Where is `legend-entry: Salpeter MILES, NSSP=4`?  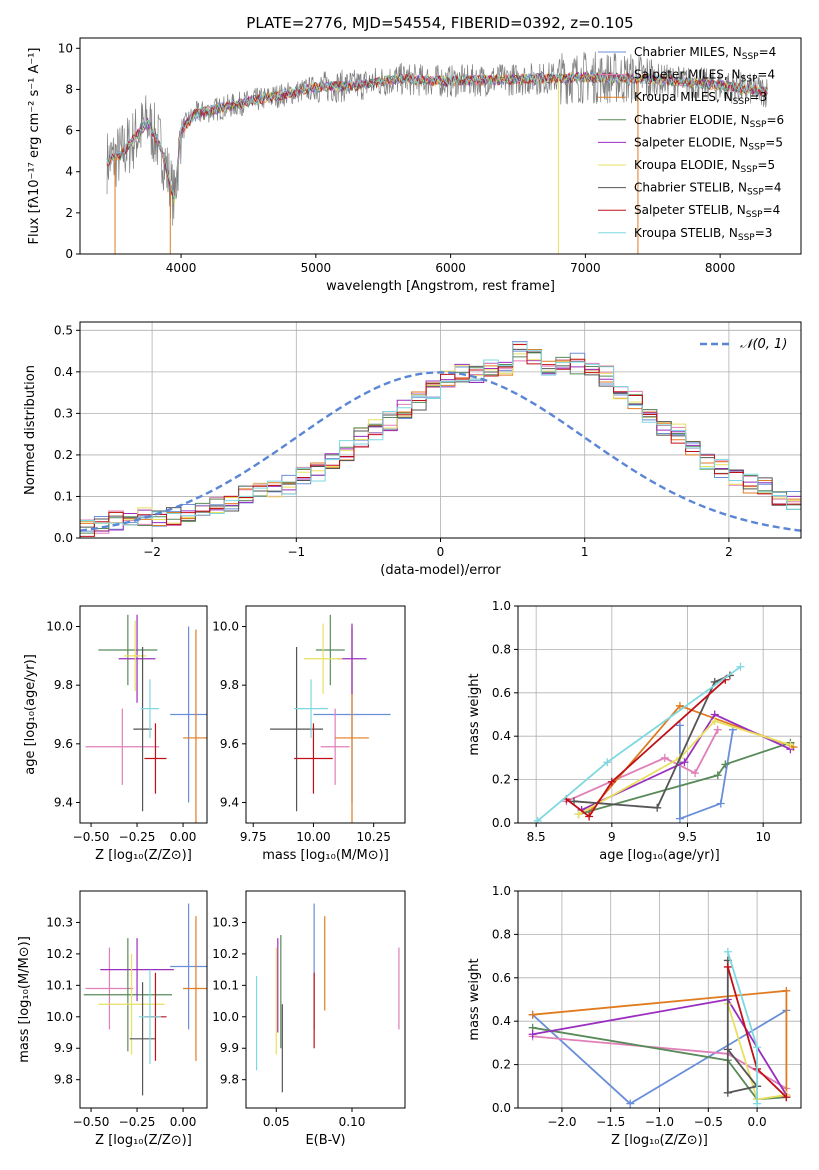
legend-entry: Salpeter MILES, NSSP=4 is located at coordinates (704, 76).